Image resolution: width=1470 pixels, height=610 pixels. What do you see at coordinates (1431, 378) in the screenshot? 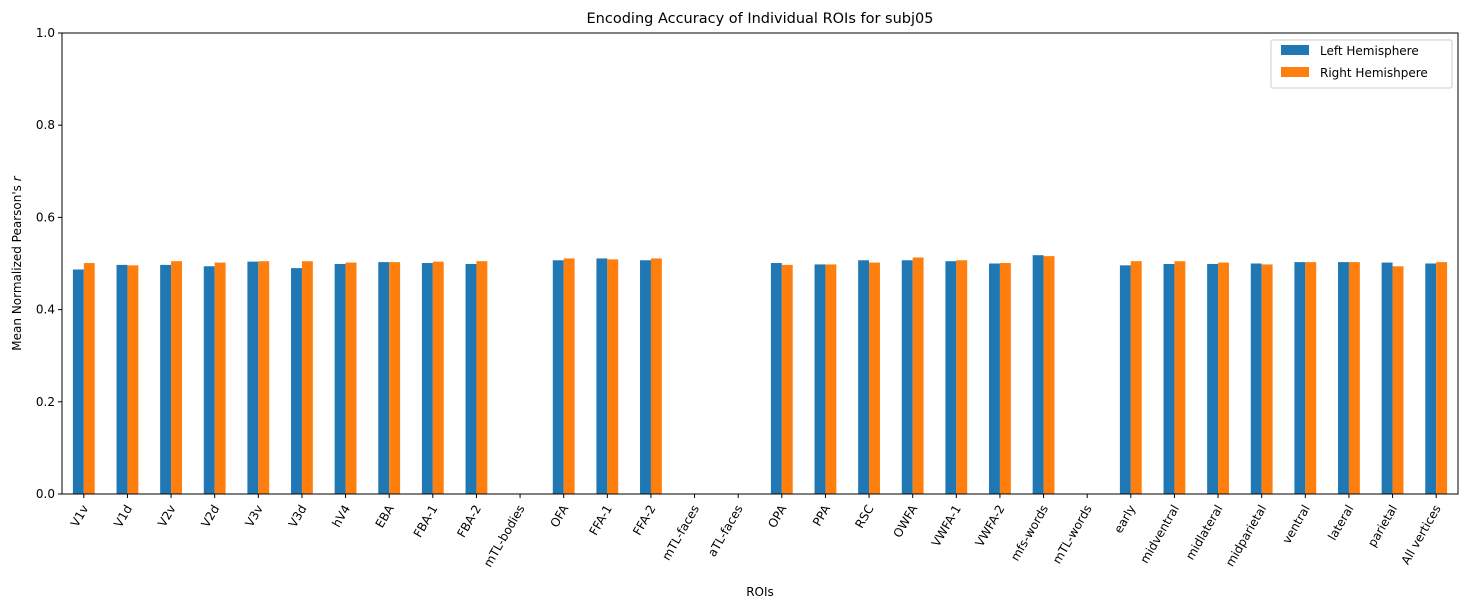
I see `bar-left-all-vertices` at bounding box center [1431, 378].